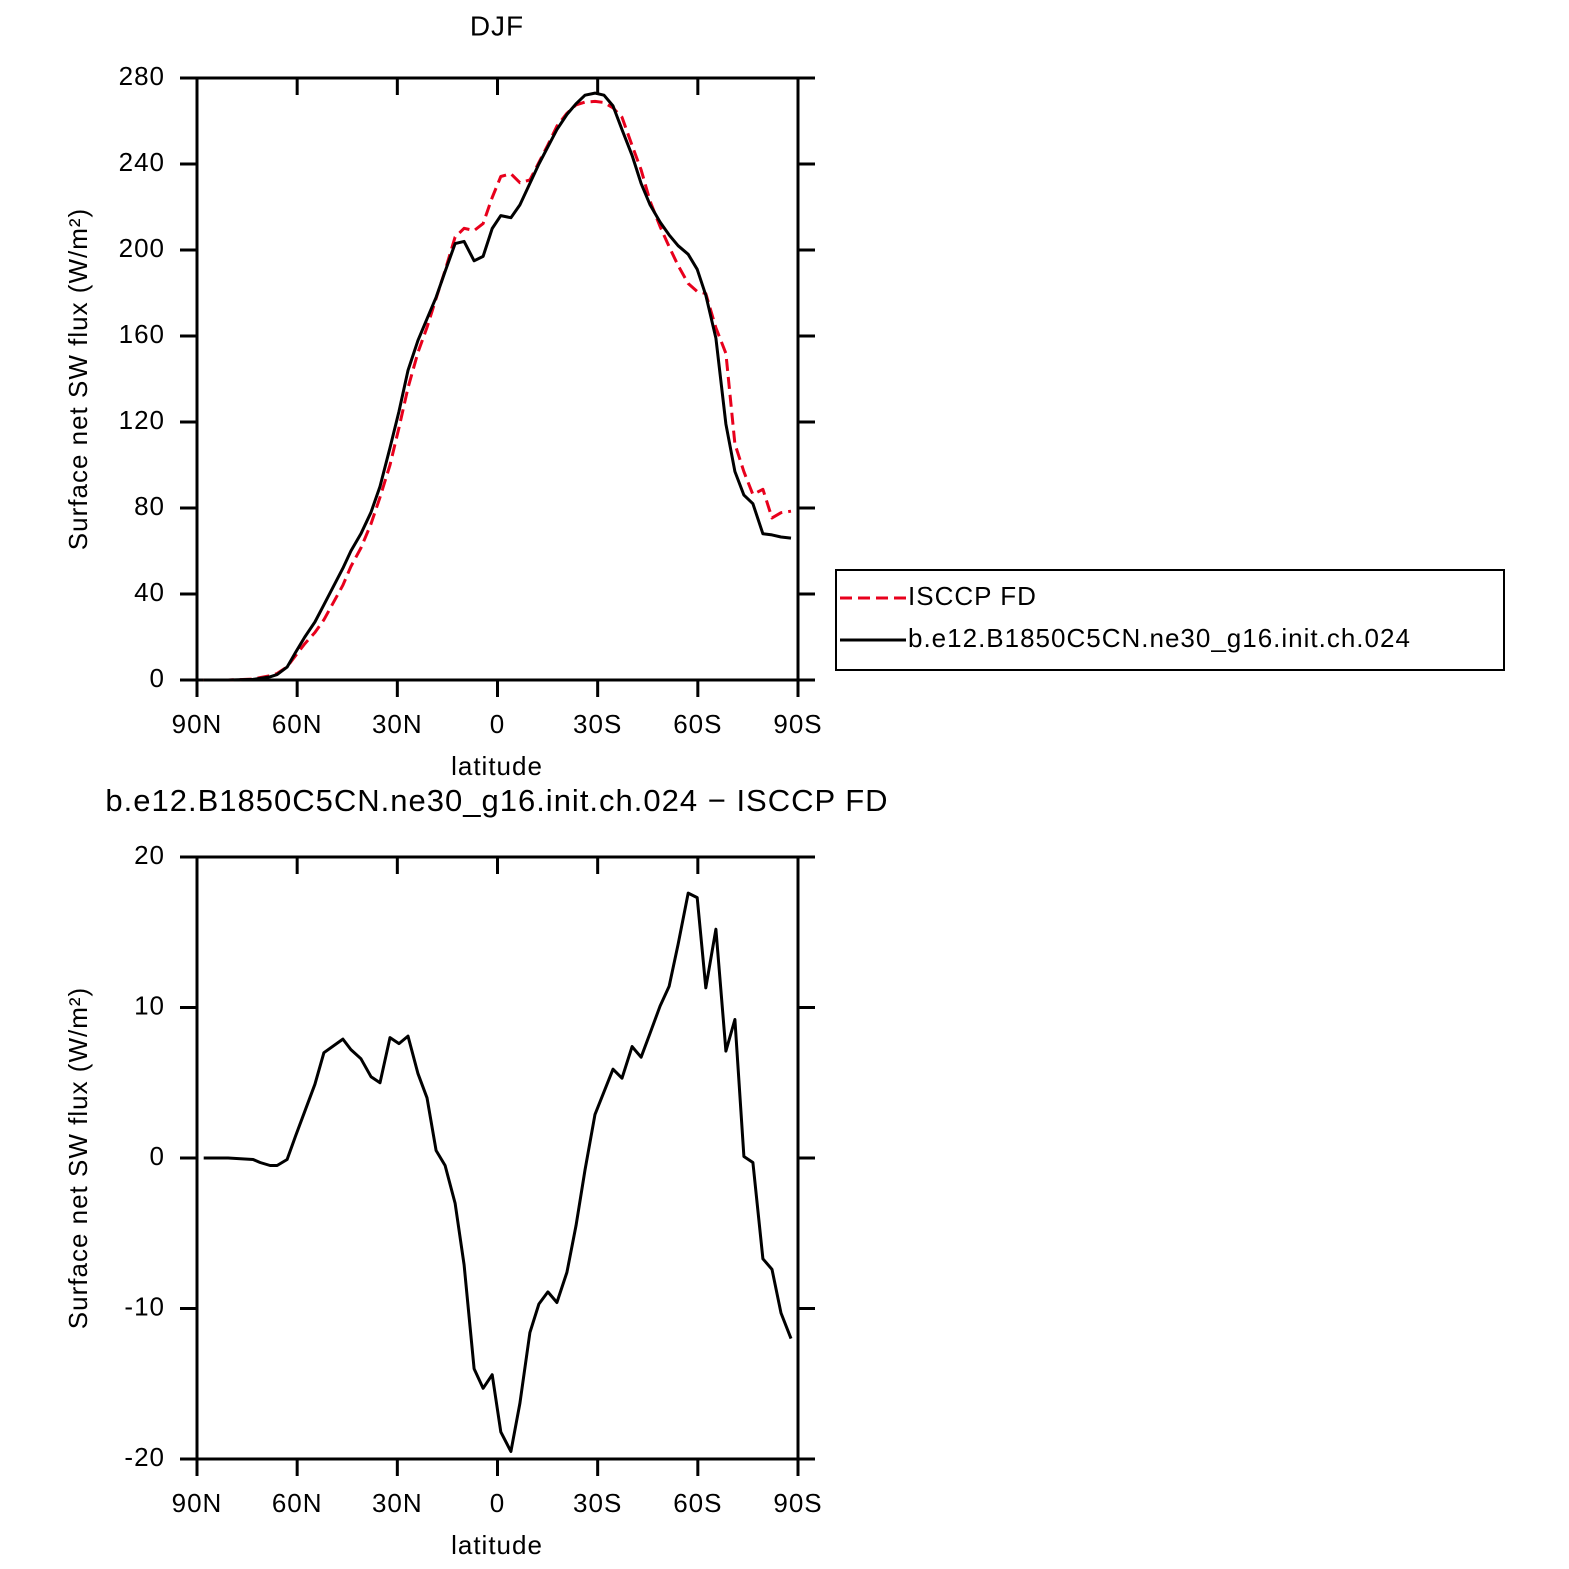 The image size is (1569, 1569). I want to click on legend-box, so click(1170, 620).